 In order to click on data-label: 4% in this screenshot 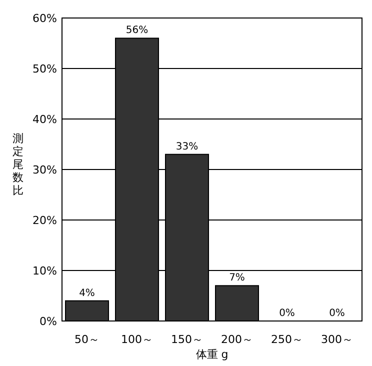, I will do `click(87, 293)`.